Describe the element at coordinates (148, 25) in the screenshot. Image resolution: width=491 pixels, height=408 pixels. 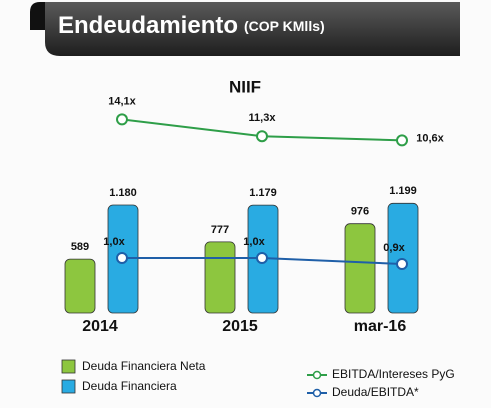
I see `title-main: Endeudamiento` at that location.